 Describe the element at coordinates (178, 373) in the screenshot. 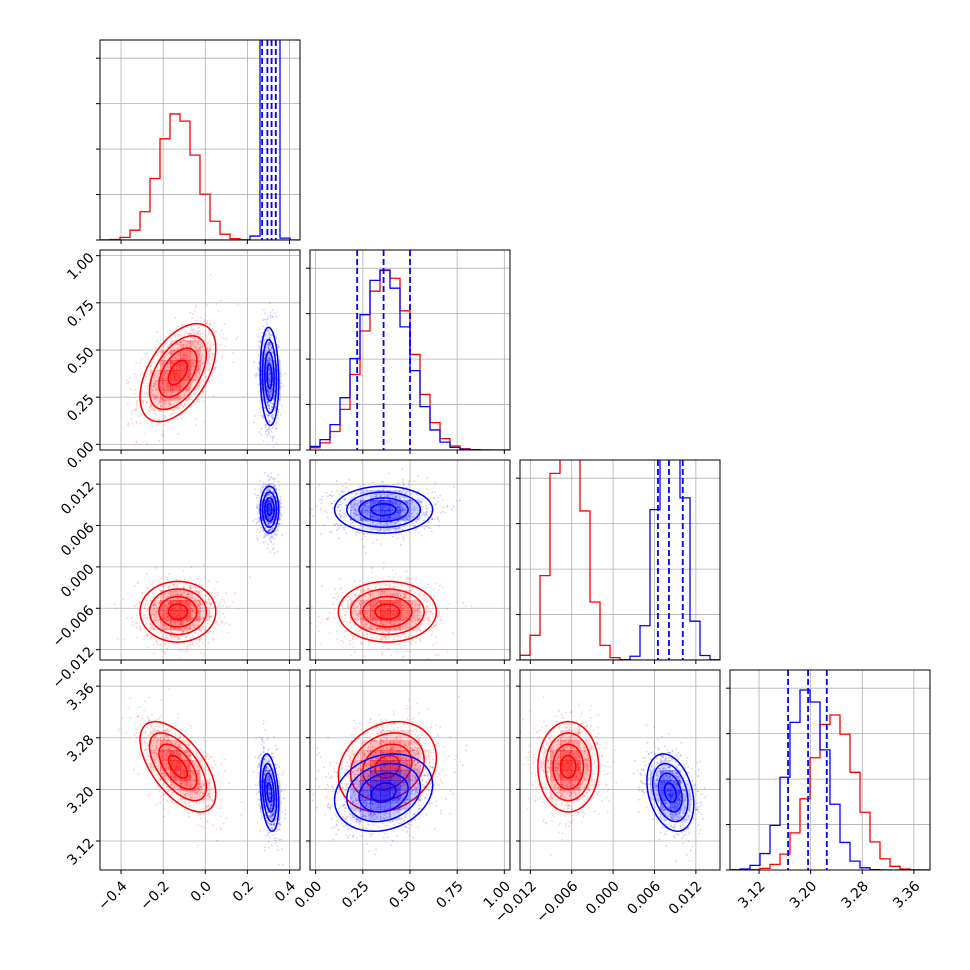

I see `contour-red` at that location.